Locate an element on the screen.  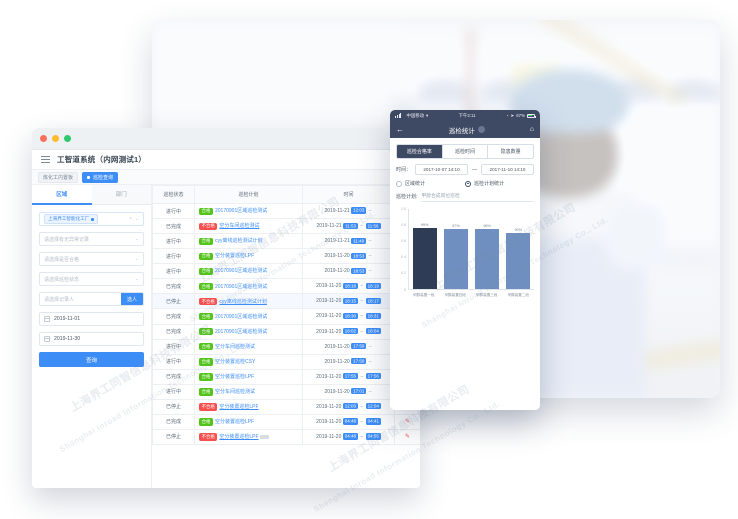
chart-x-axis: 甲醇装置一段 甲醇装置四段 甲醇装置三段 甲醇装置二段 is located at coordinates (471, 294).